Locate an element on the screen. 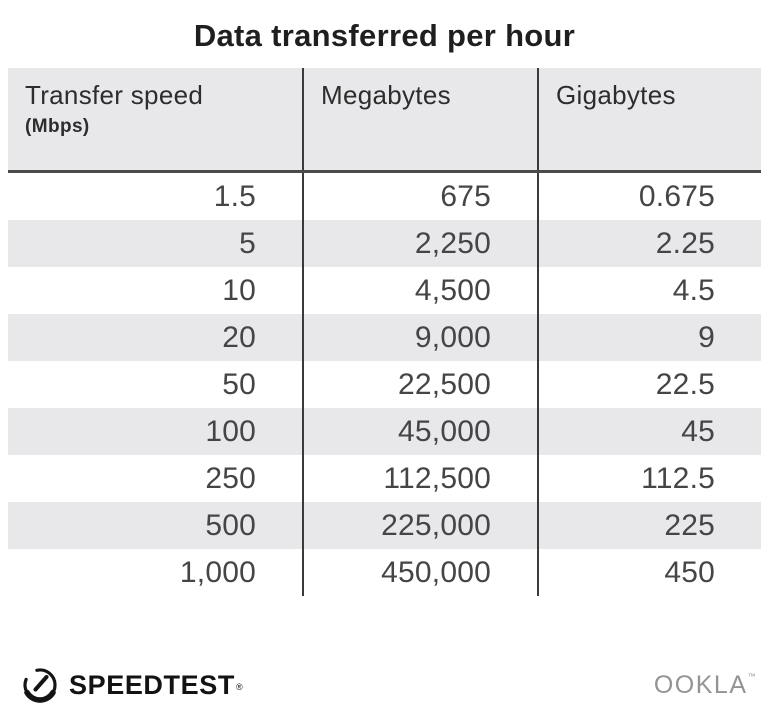 The width and height of the screenshot is (769, 715). table-row: 500 225,000 225 is located at coordinates (384, 525).